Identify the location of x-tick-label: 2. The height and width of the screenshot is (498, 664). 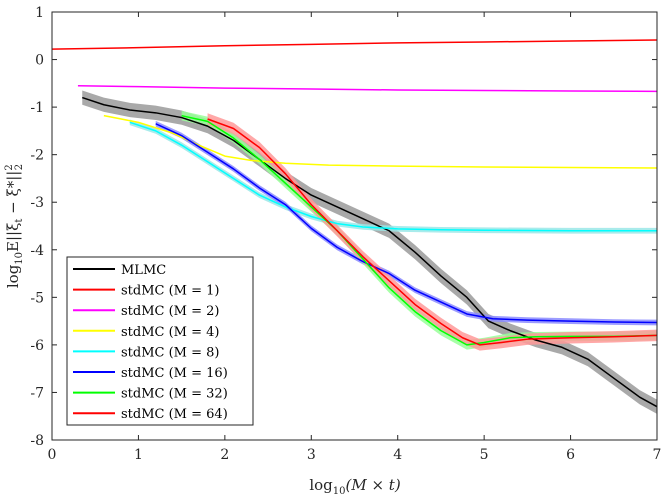
(224, 455).